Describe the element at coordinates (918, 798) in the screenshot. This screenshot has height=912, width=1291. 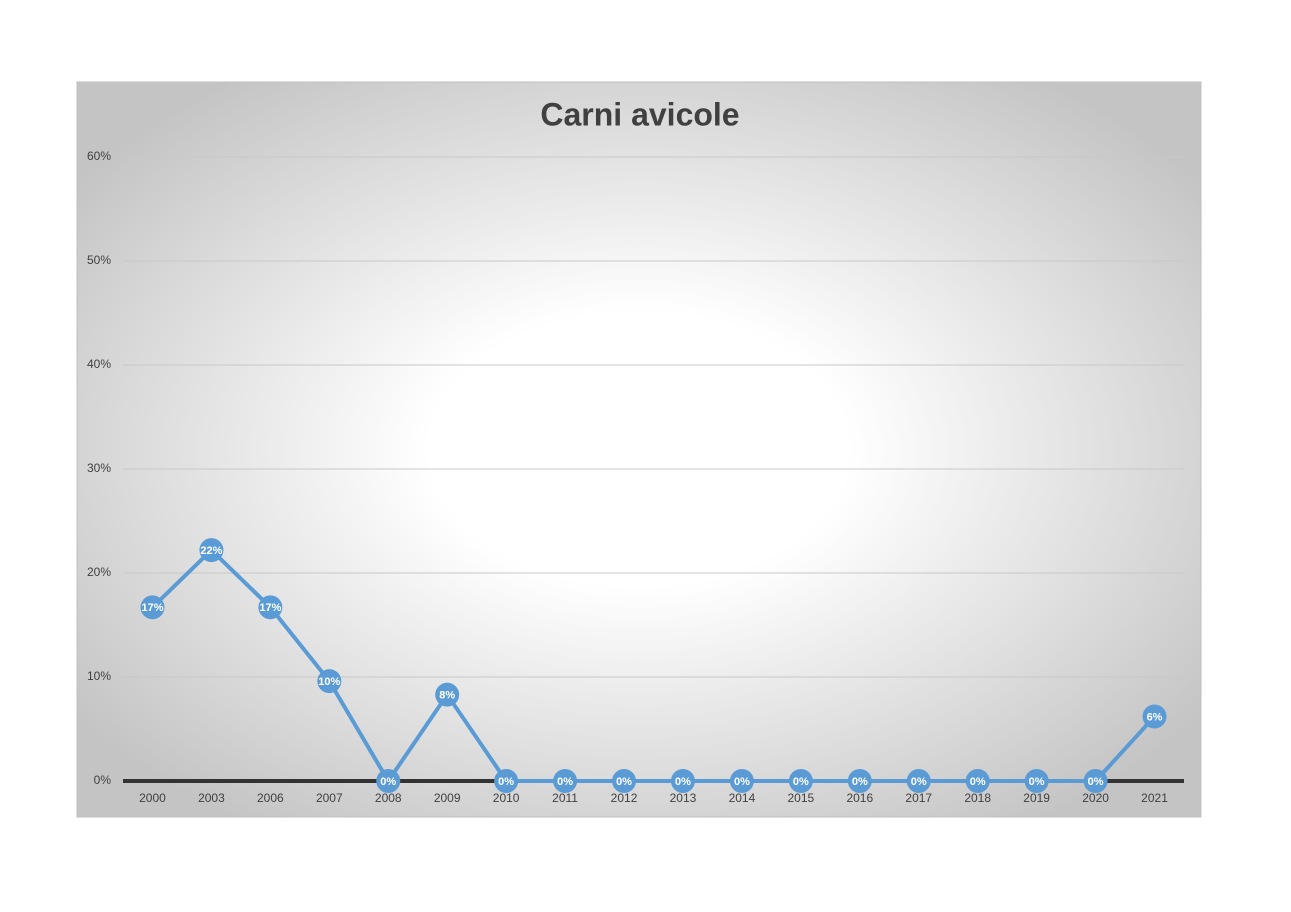
I see `x-tick-label: 2017` at that location.